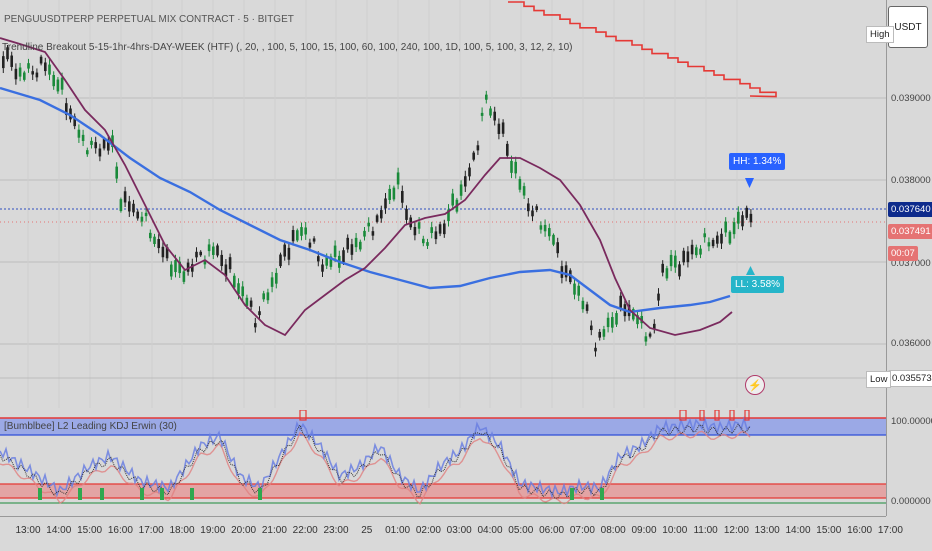 This screenshot has height=551, width=932. Describe the element at coordinates (613, 530) in the screenshot. I see `time-label: 08:00` at that location.